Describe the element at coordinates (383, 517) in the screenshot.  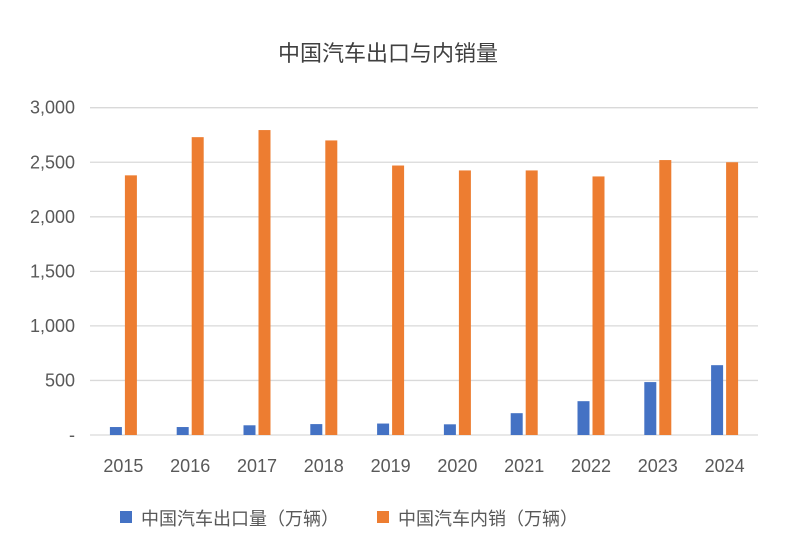
I see `legend-swatch-domestic` at that location.